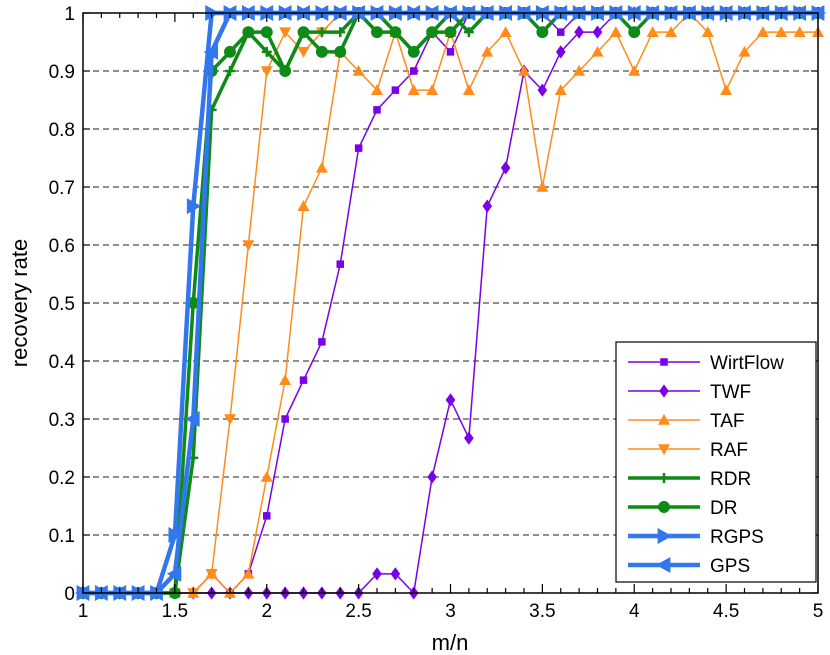  What do you see at coordinates (747, 363) in the screenshot?
I see `legend-label: WirtFlow` at bounding box center [747, 363].